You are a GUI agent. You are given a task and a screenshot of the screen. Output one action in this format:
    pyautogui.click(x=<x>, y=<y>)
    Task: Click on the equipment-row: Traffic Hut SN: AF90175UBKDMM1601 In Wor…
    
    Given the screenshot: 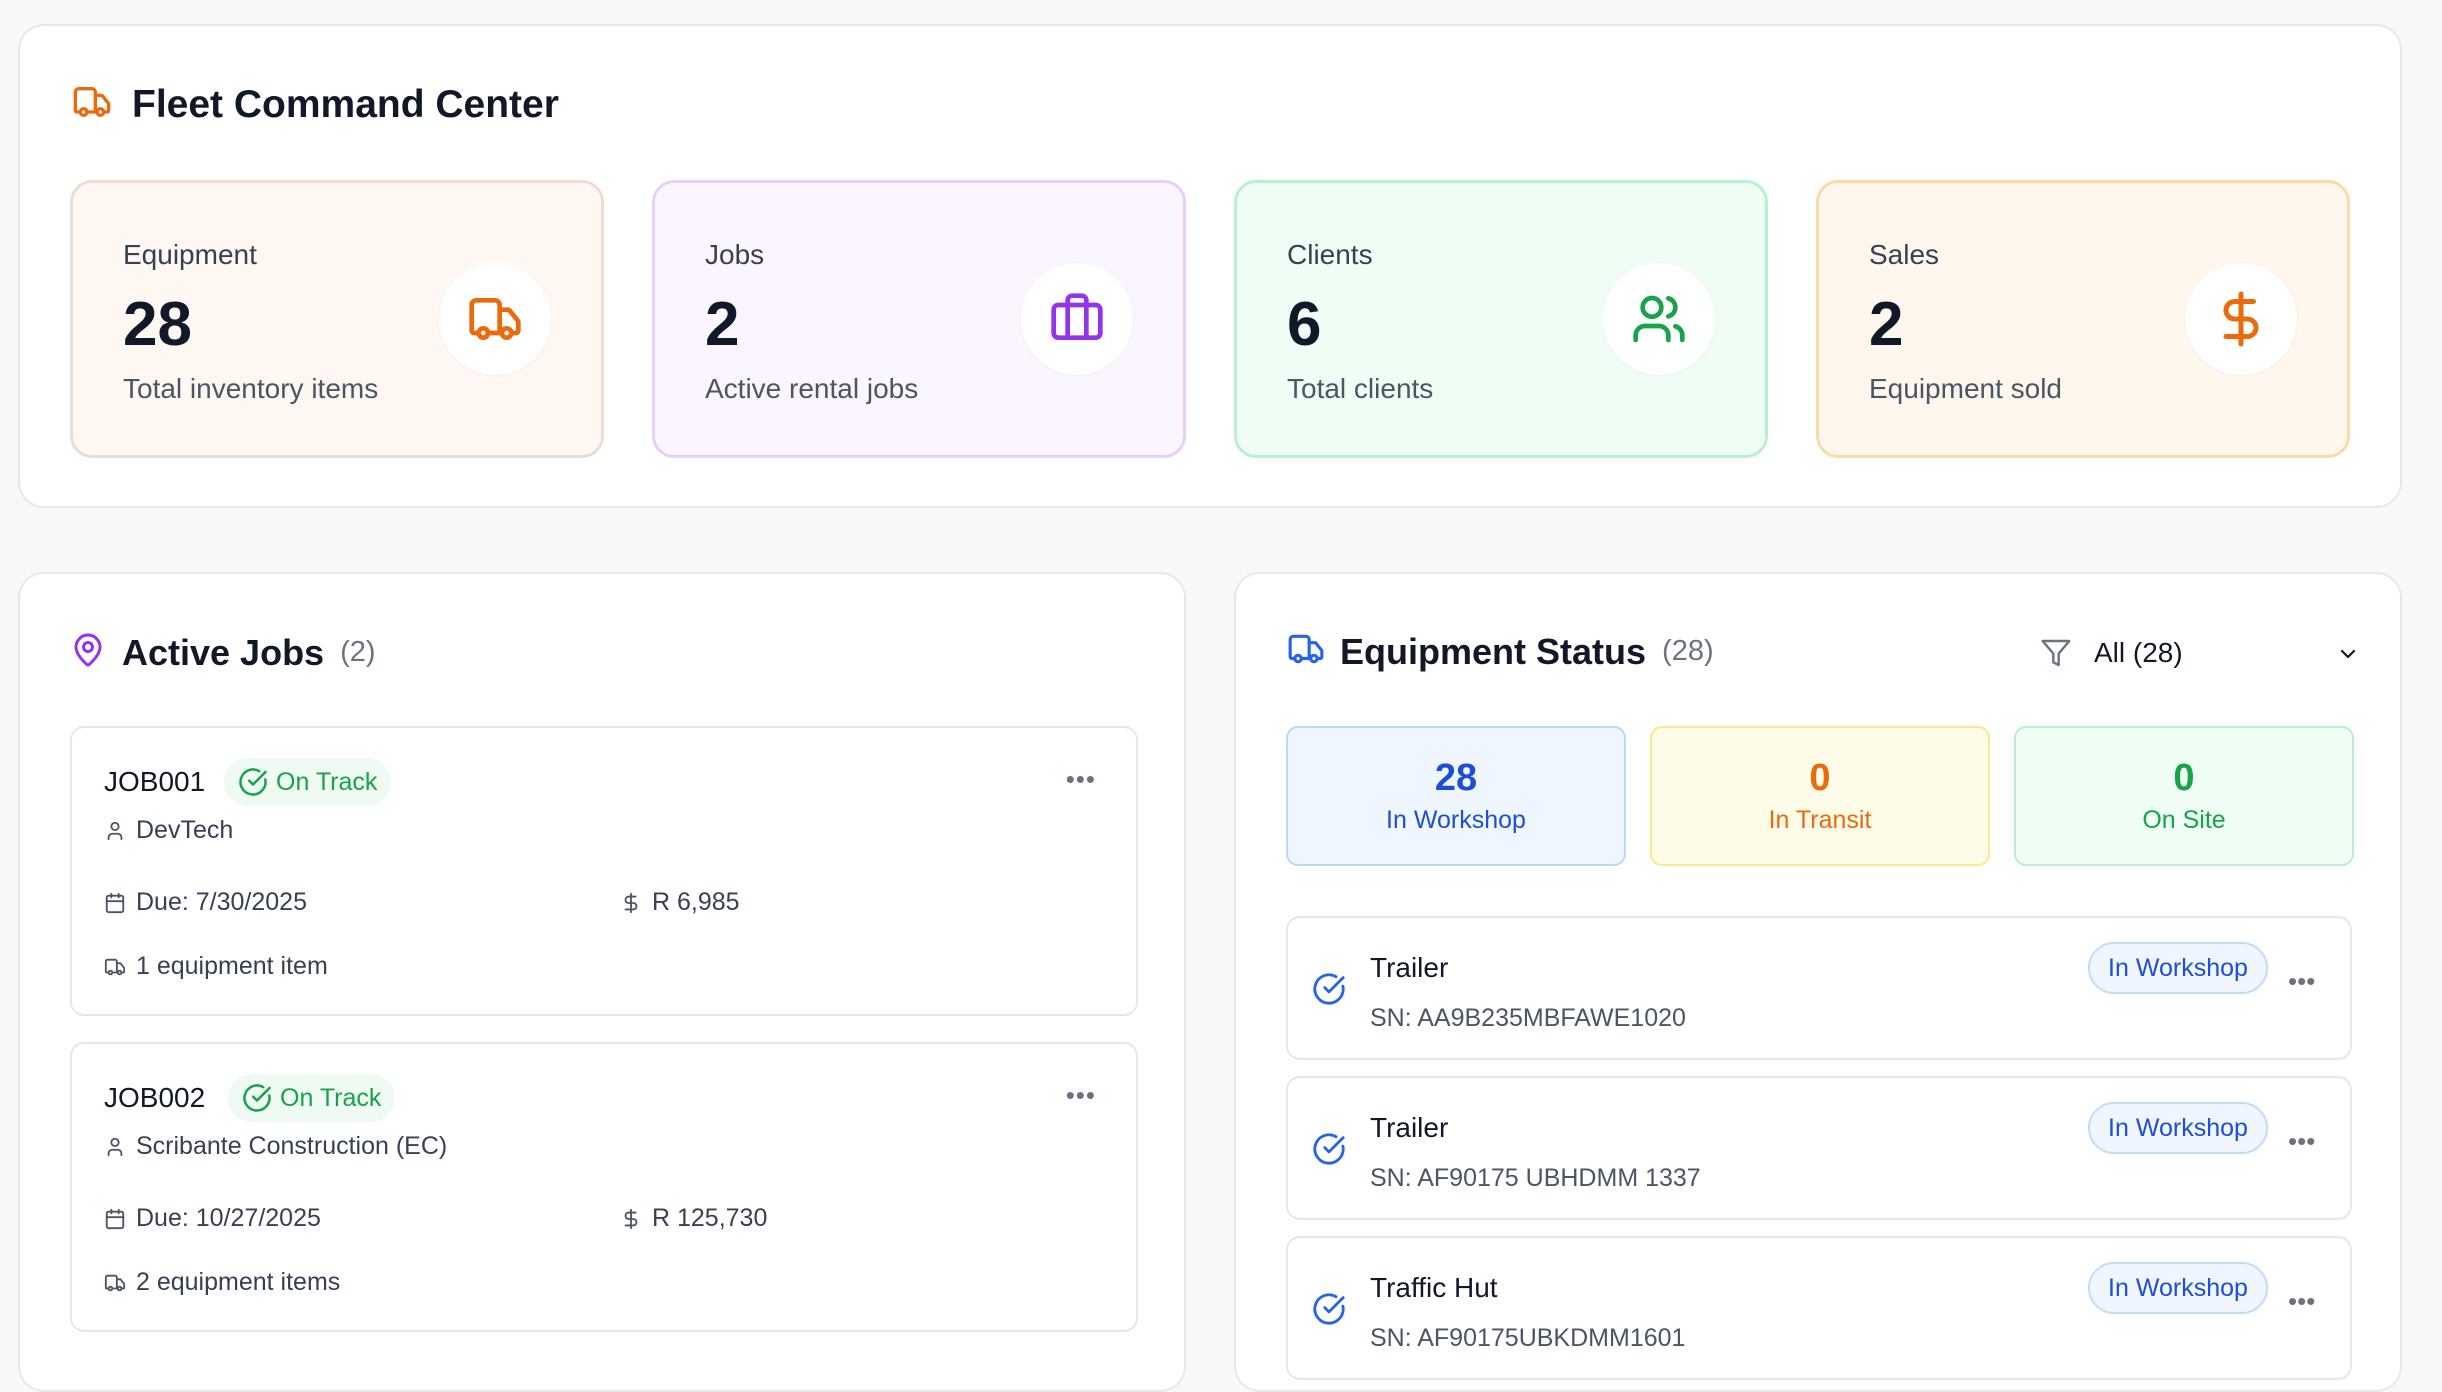 What is the action you would take?
    pyautogui.click(x=1819, y=1308)
    